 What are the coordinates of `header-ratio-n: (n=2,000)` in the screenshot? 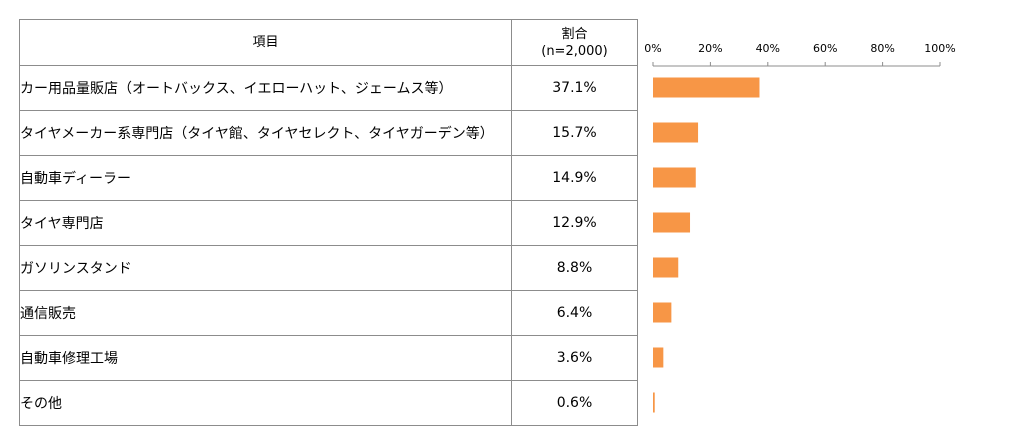 It's located at (574, 51).